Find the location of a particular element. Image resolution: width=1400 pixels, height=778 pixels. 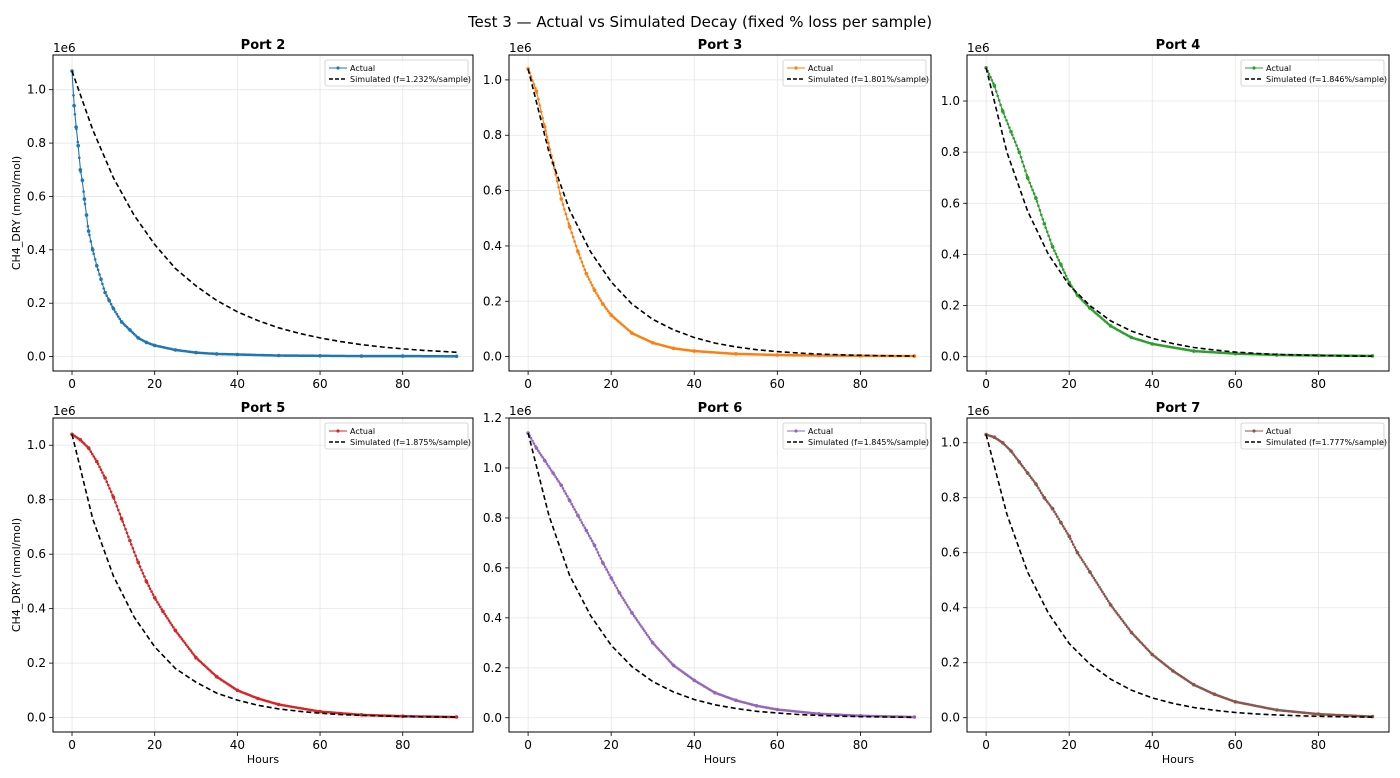

legend-entry: Simulated (f=1.777%/sample) is located at coordinates (1326, 442).